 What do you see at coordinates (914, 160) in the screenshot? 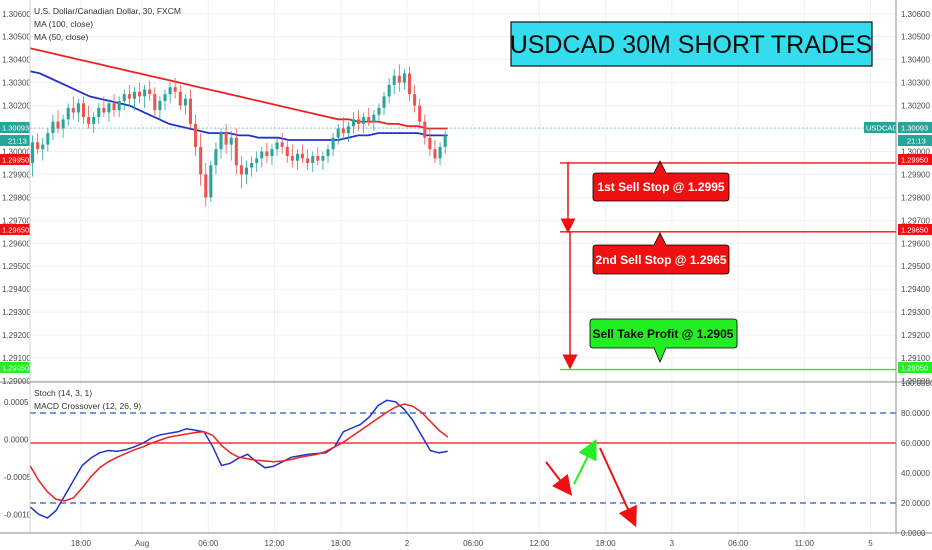
I see `price-tag-right-level1-text: 1.29950` at bounding box center [914, 160].